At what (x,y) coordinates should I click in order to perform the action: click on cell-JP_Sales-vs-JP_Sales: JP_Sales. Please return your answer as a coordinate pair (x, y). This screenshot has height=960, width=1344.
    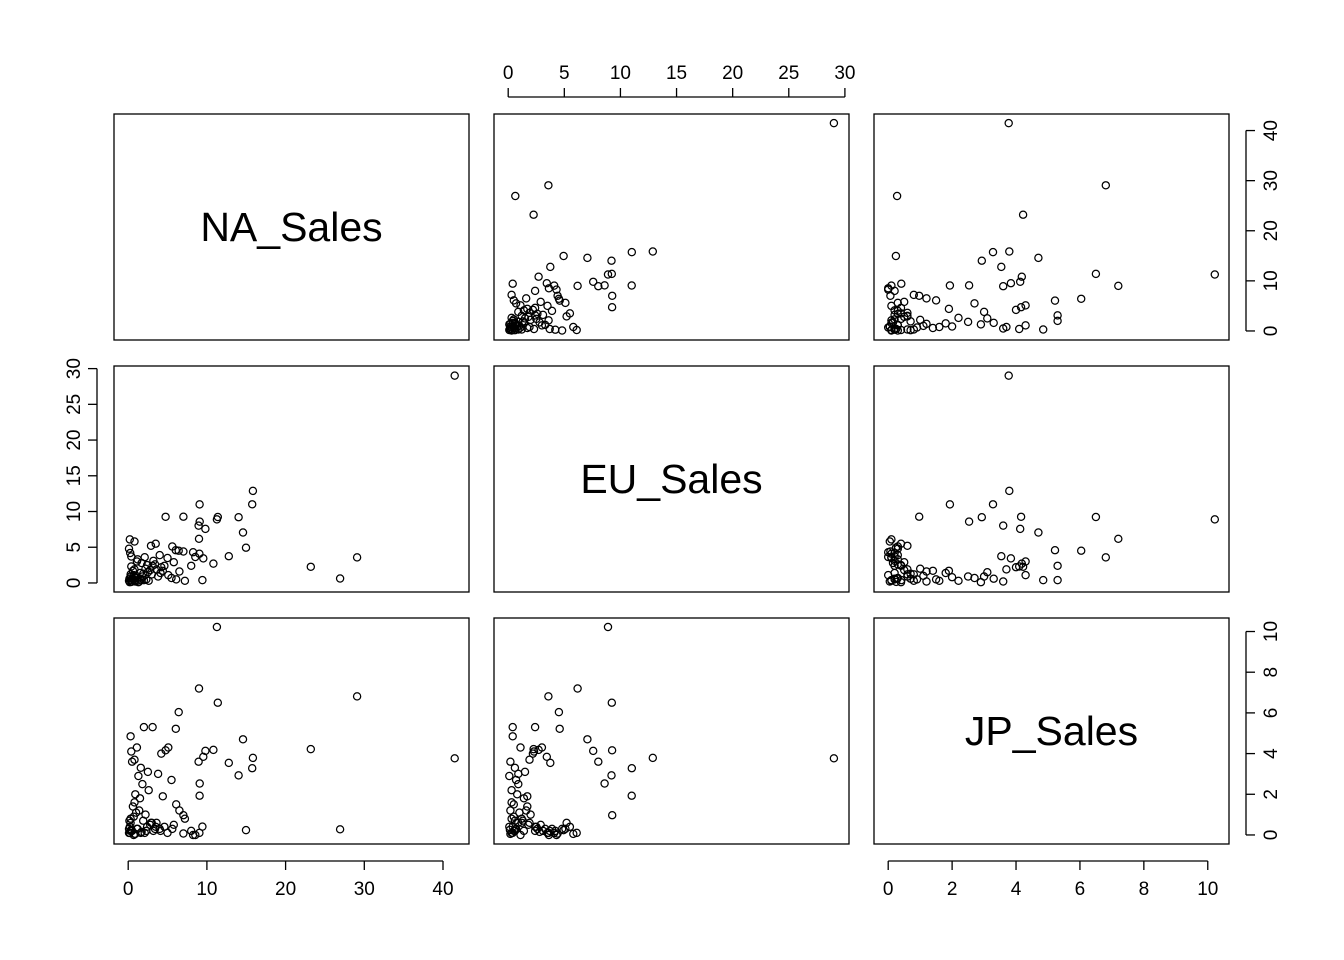
    Looking at the image, I should click on (1051, 731).